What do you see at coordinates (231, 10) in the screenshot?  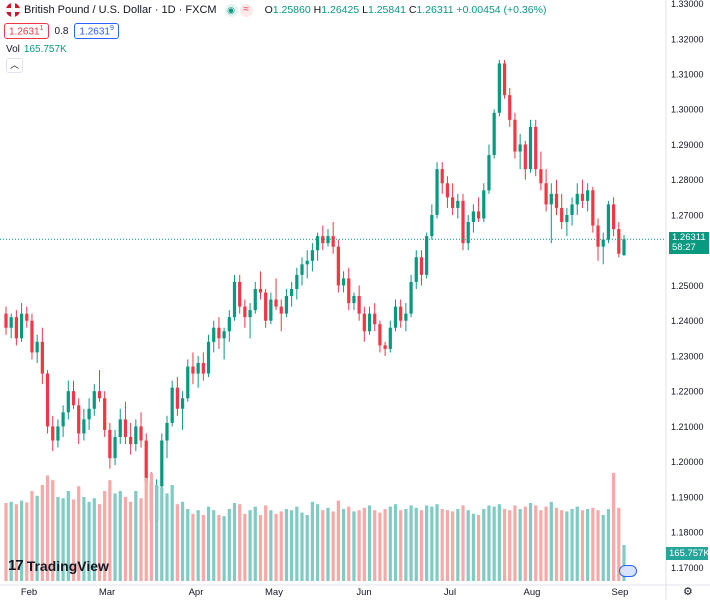 I see `market-open-icon: ◉` at bounding box center [231, 10].